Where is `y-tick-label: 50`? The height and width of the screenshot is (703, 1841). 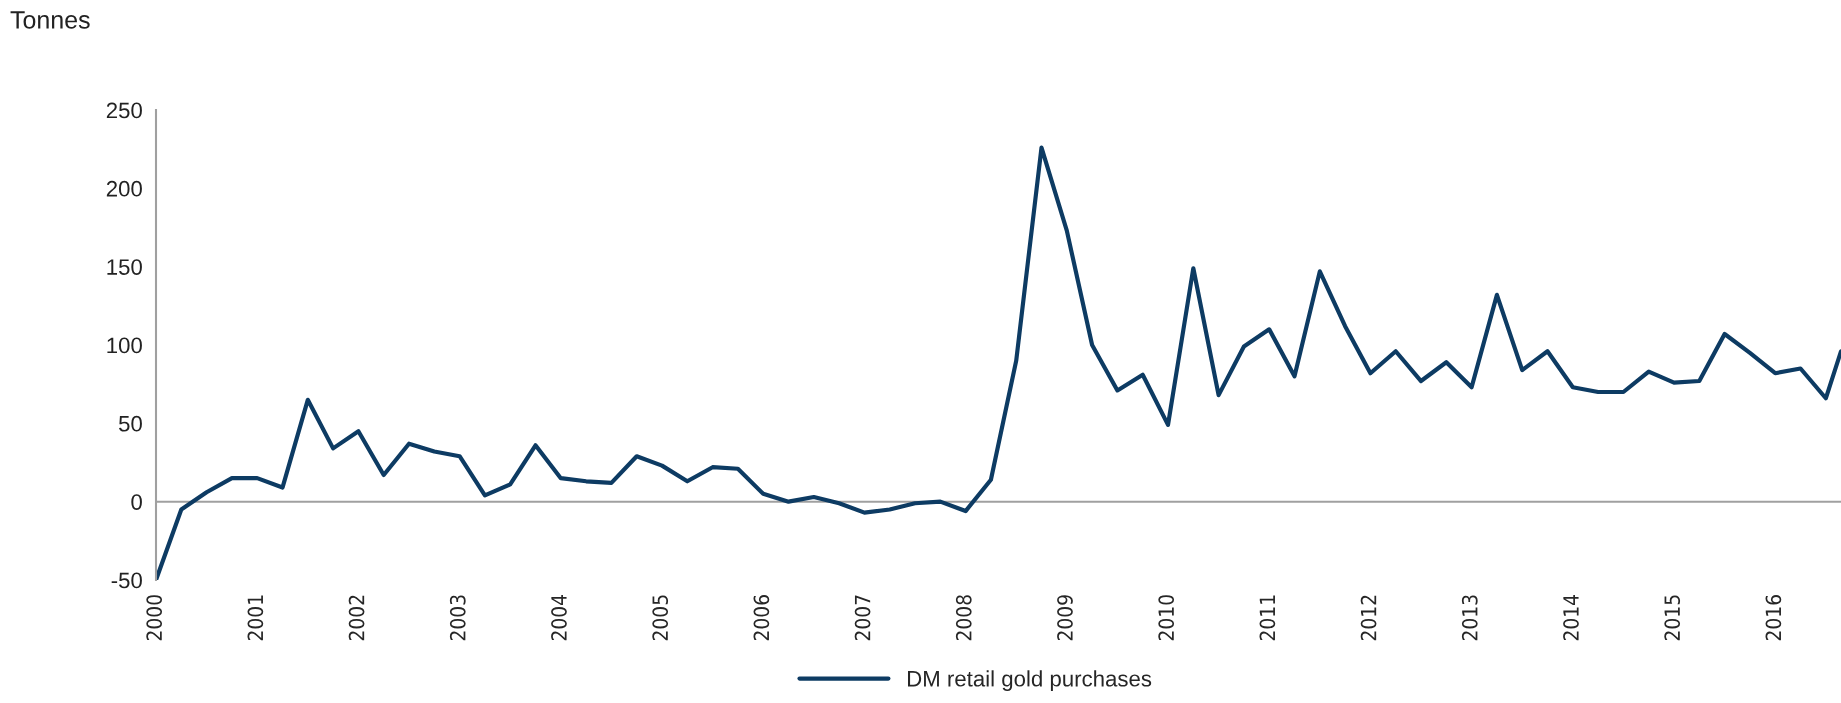 y-tick-label: 50 is located at coordinates (130, 423).